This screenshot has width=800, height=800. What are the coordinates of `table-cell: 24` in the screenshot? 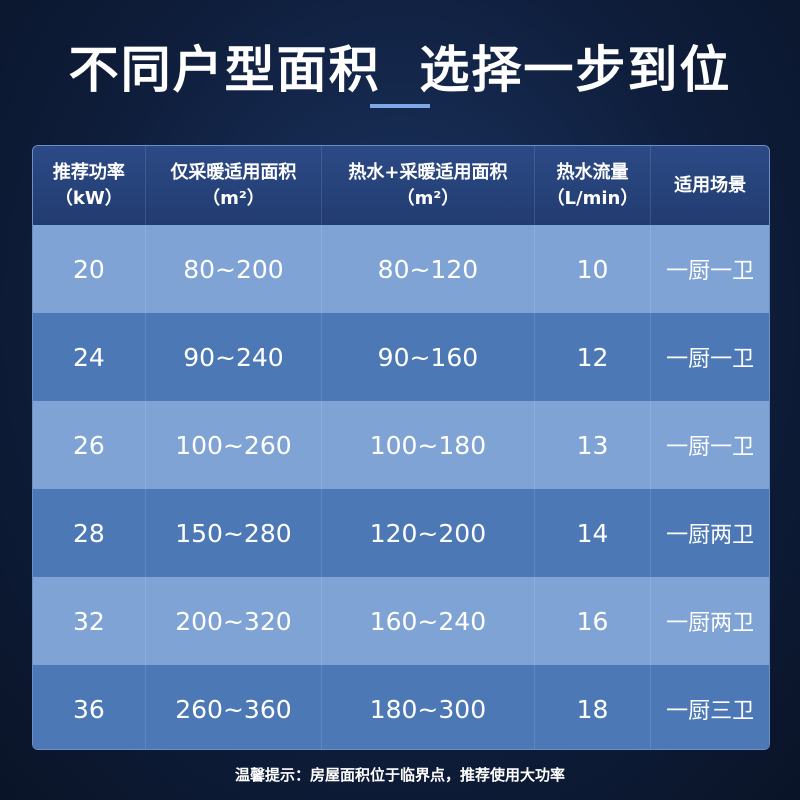 It's located at (89, 357).